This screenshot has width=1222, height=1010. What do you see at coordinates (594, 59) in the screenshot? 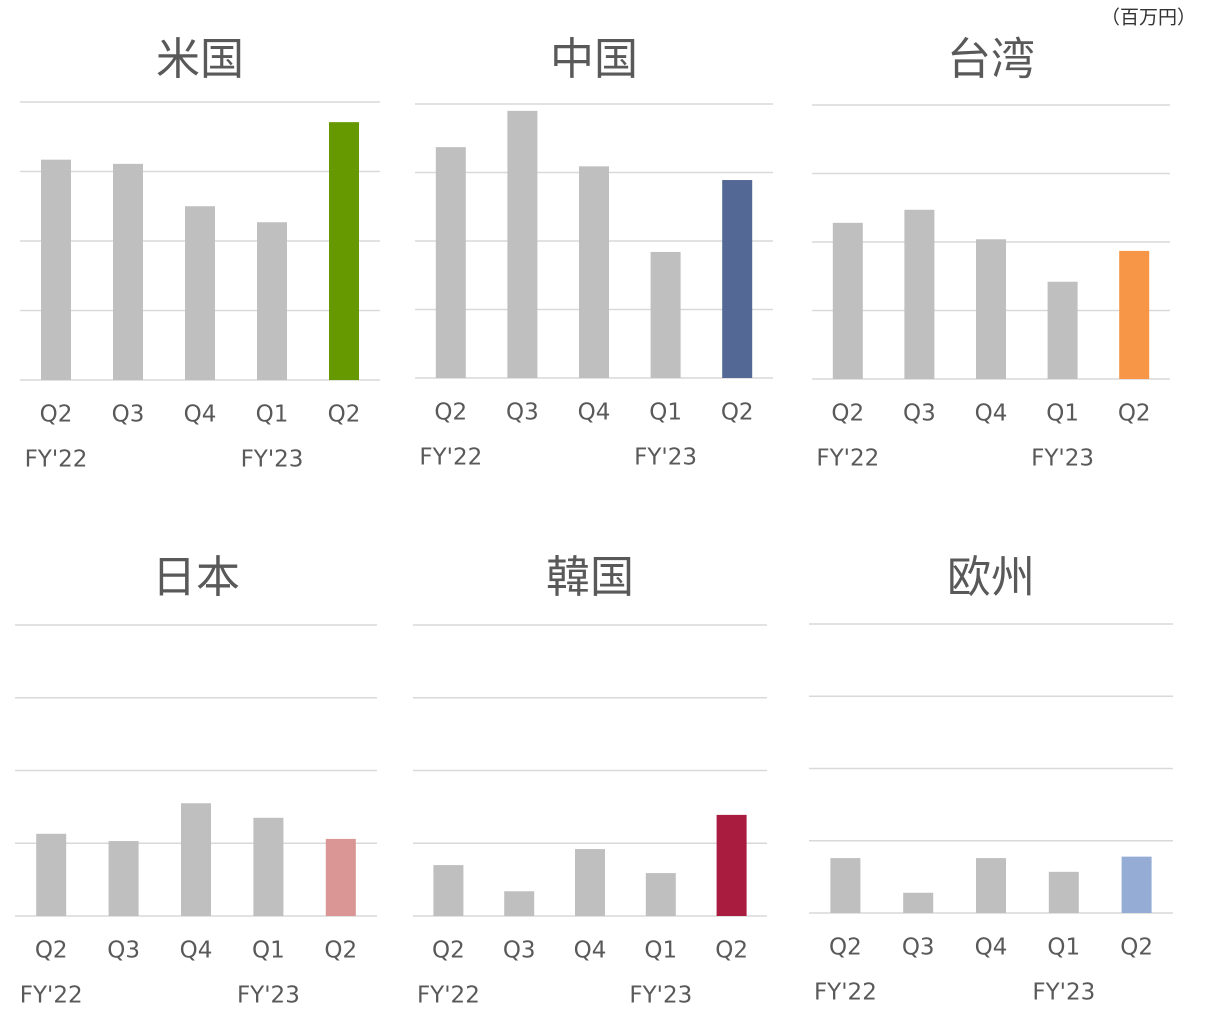
I see `chart-title: 中国` at bounding box center [594, 59].